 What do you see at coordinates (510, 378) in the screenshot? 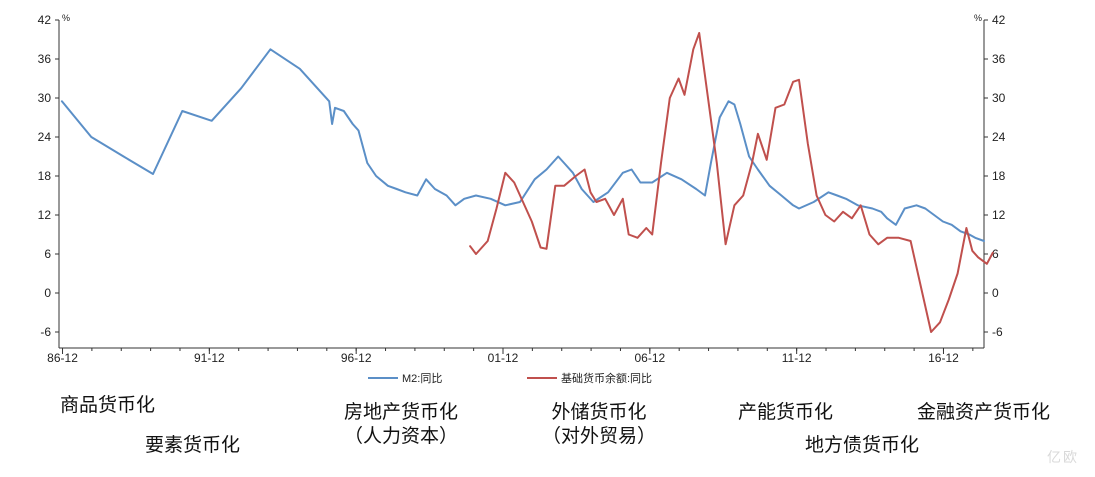
I see `chart-legend: M2:同比 基础货币余额:同比` at bounding box center [510, 378].